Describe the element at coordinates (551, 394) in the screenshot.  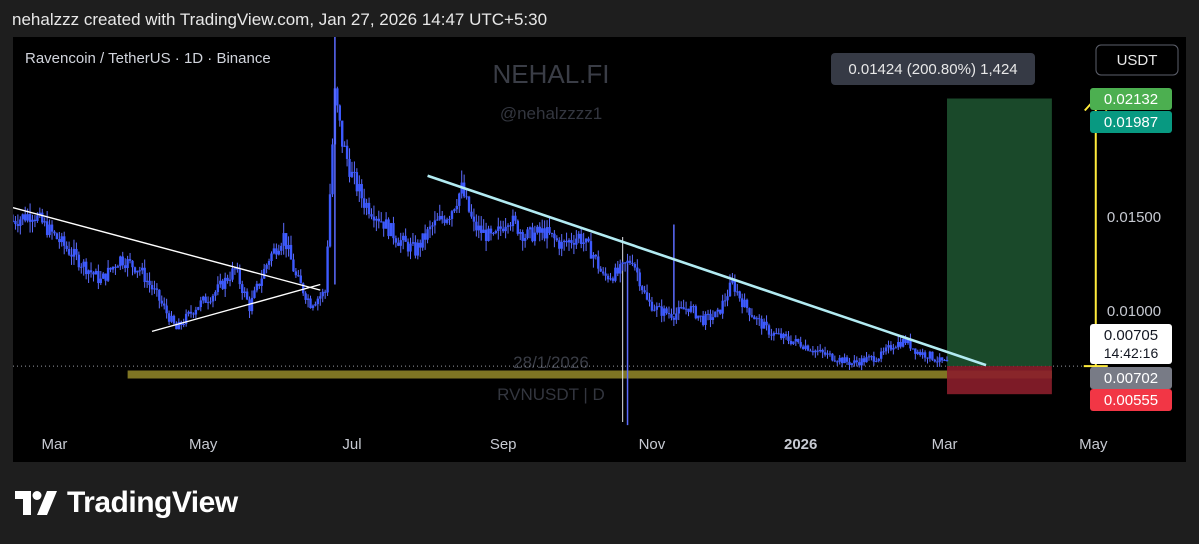
I see `watermark-symbol: RVNUSDT | D` at that location.